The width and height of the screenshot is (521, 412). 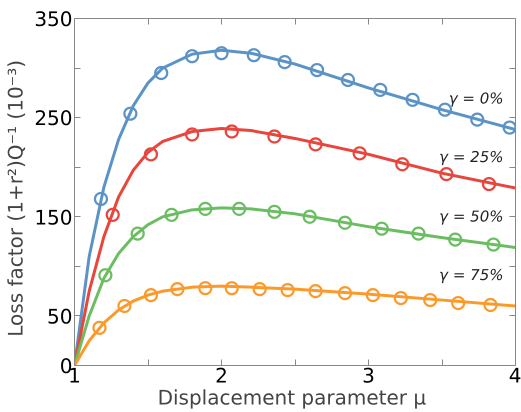 What do you see at coordinates (60, 316) in the screenshot?
I see `y-tick-label: 50` at bounding box center [60, 316].